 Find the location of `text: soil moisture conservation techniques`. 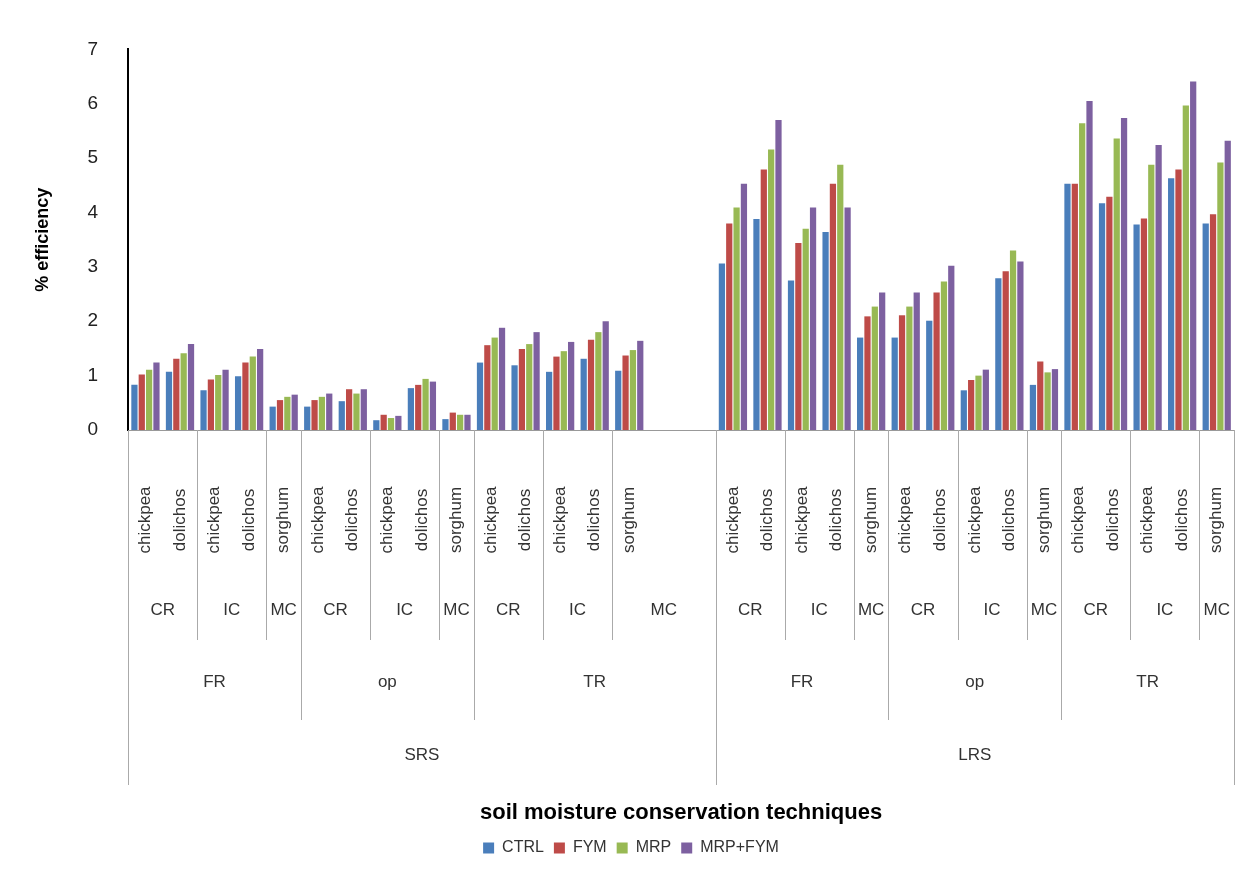

text: soil moisture conservation techniques is located at coordinates (681, 812).